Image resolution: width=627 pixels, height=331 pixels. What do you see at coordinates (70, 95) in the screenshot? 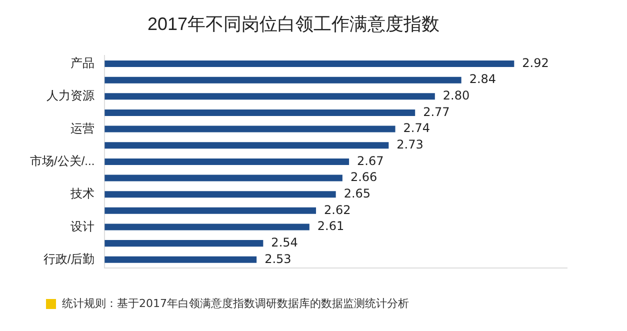
I see `y-tick-label: 人力资源` at bounding box center [70, 95].